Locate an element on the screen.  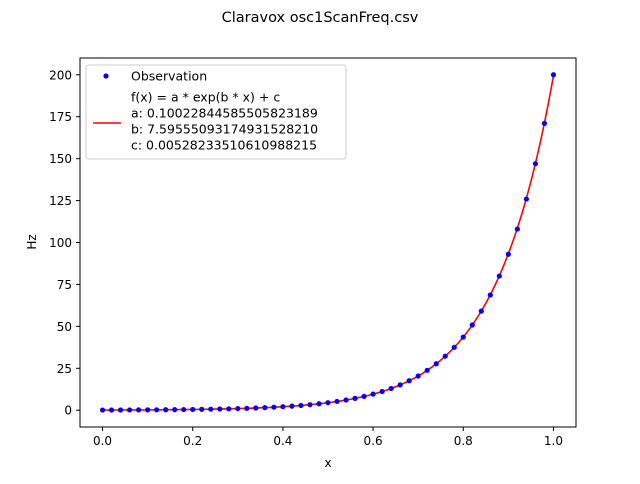
y-axis: 0 25 50 75 100 125 150 175 200 is located at coordinates (64, 243).